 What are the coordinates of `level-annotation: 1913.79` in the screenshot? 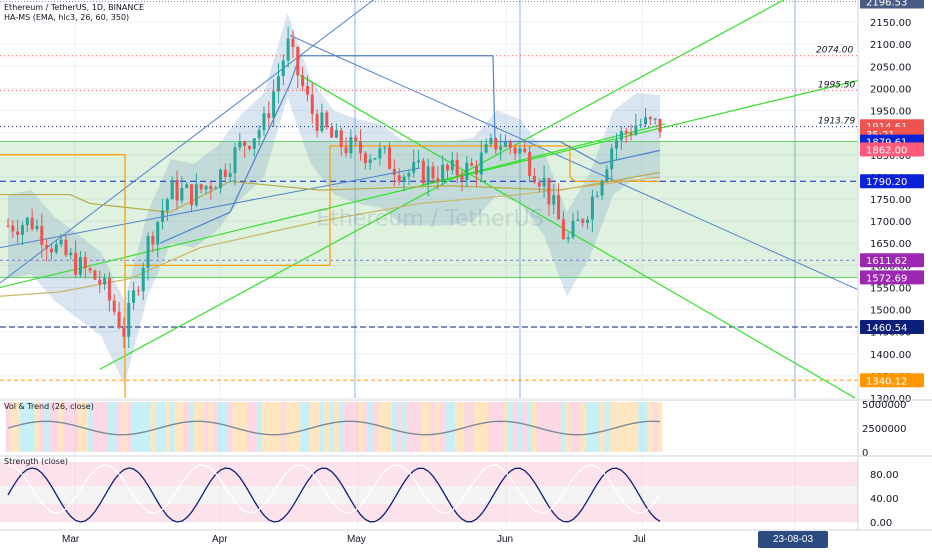 It's located at (836, 122).